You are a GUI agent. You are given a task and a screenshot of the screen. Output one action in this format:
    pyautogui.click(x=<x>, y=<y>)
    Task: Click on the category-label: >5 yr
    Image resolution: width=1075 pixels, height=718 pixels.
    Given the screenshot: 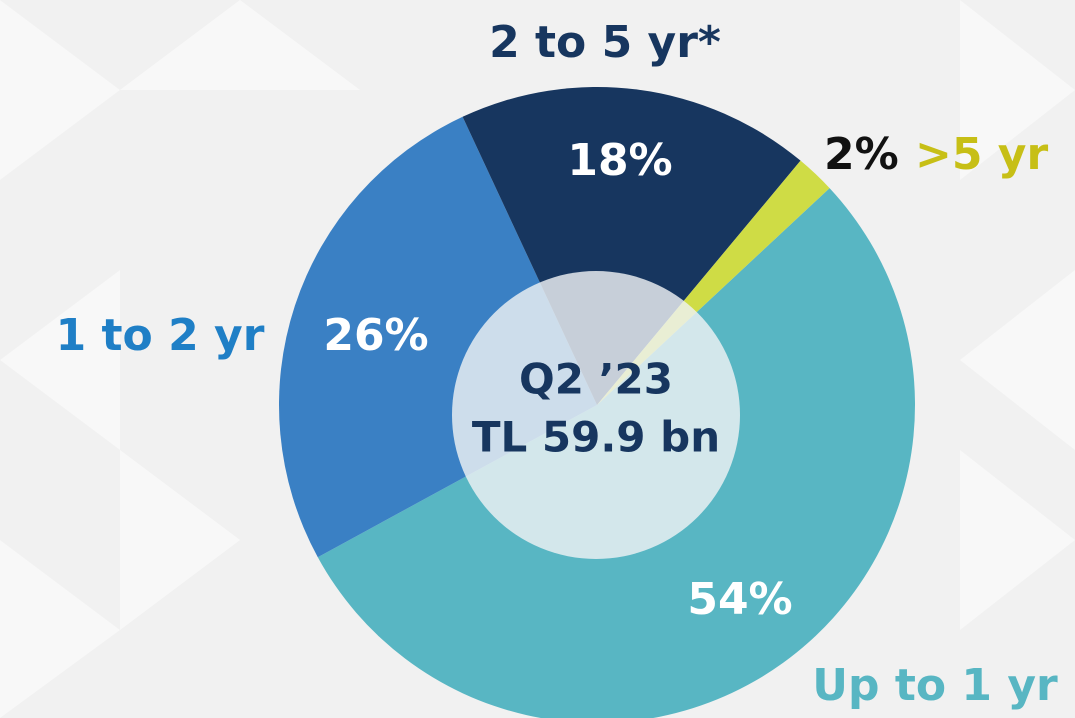 What is the action you would take?
    pyautogui.click(x=981, y=154)
    